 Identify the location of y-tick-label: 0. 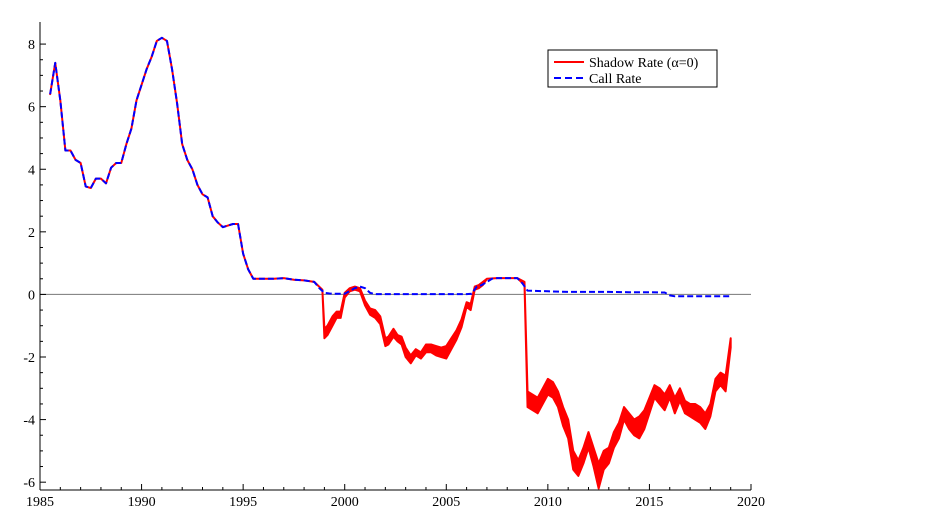
(31, 295).